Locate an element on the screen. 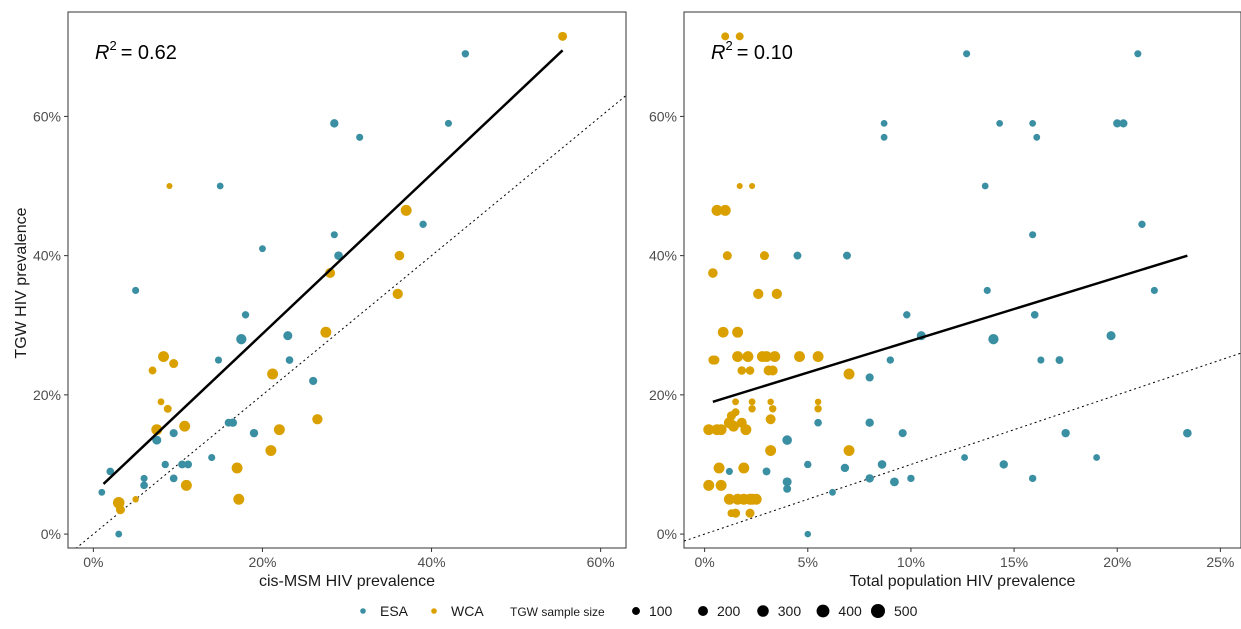  legend-size-label: 200 is located at coordinates (729, 611).